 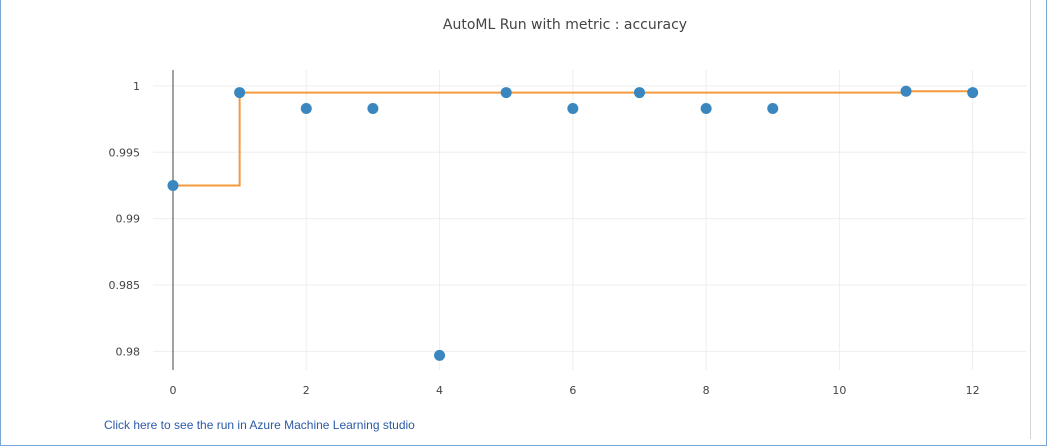 I want to click on scrollbar-track, so click(x=1030, y=219).